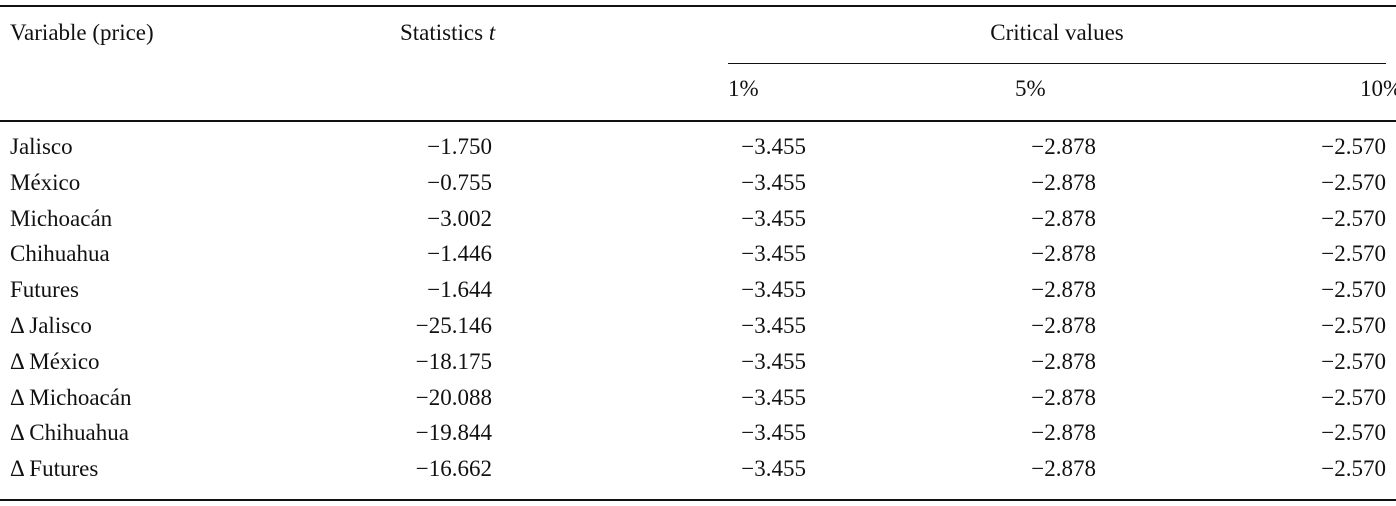 The width and height of the screenshot is (1396, 506). I want to click on statistic-value: −0.755, so click(459, 182).